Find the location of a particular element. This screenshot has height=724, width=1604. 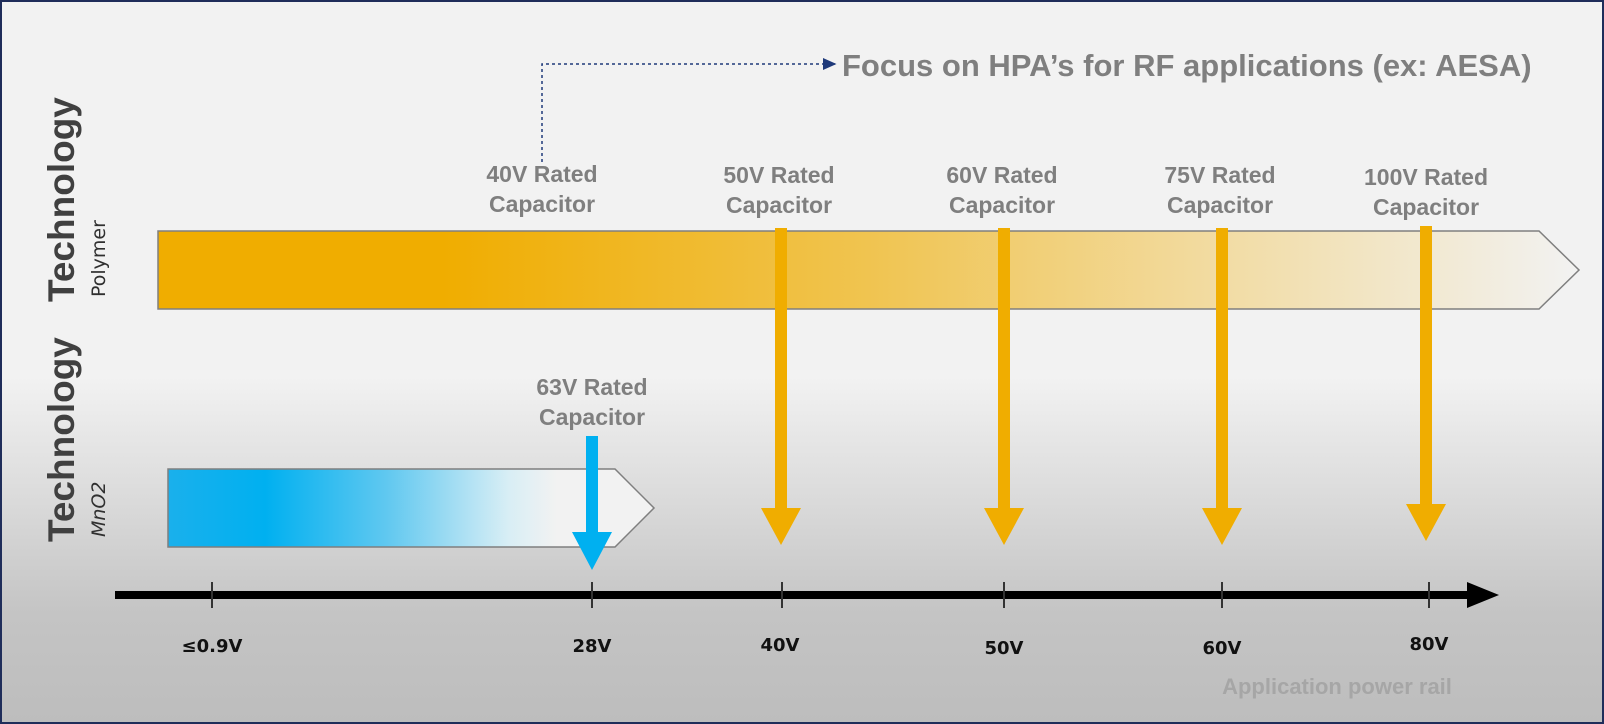

polymer-technology-subtitle: Polymer is located at coordinates (99, 258).